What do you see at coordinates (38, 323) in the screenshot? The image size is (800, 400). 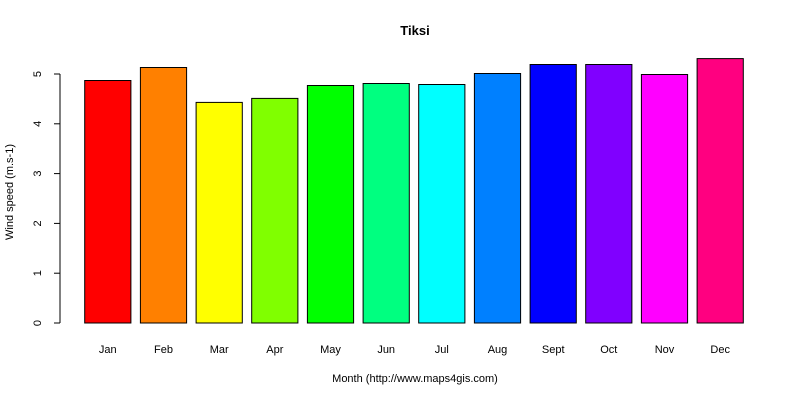 I see `y-tick-label: 0` at bounding box center [38, 323].